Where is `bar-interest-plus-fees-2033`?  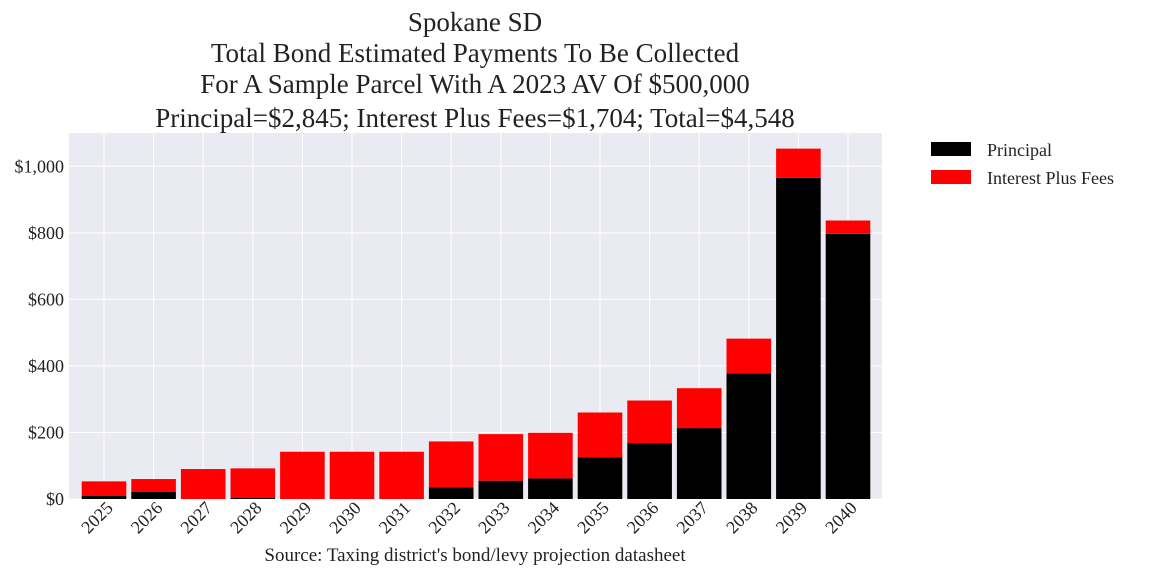 bar-interest-plus-fees-2033 is located at coordinates (501, 457).